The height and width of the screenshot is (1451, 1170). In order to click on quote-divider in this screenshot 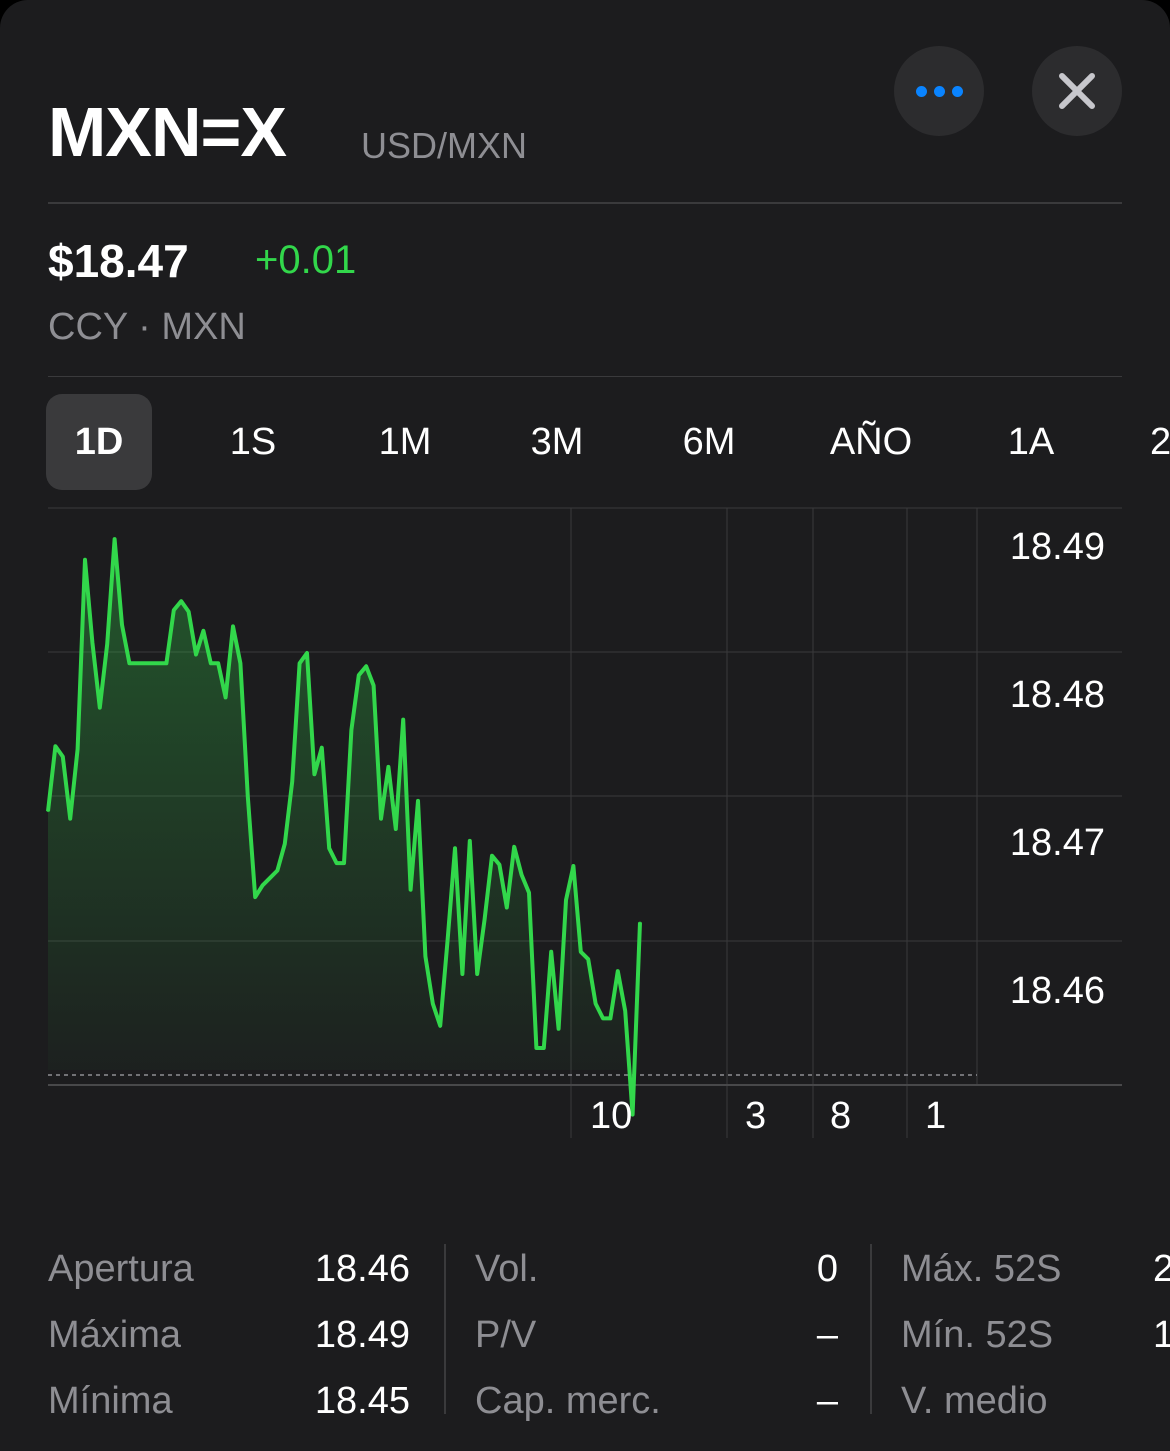, I will do `click(585, 376)`.